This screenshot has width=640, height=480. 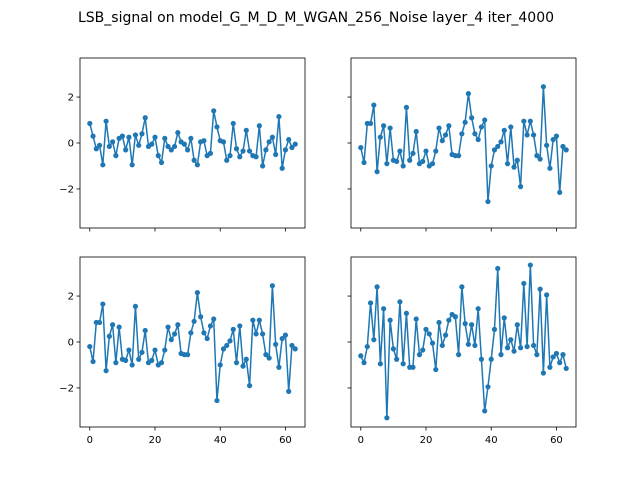 I want to click on y-tick-label: 0, so click(x=71, y=144).